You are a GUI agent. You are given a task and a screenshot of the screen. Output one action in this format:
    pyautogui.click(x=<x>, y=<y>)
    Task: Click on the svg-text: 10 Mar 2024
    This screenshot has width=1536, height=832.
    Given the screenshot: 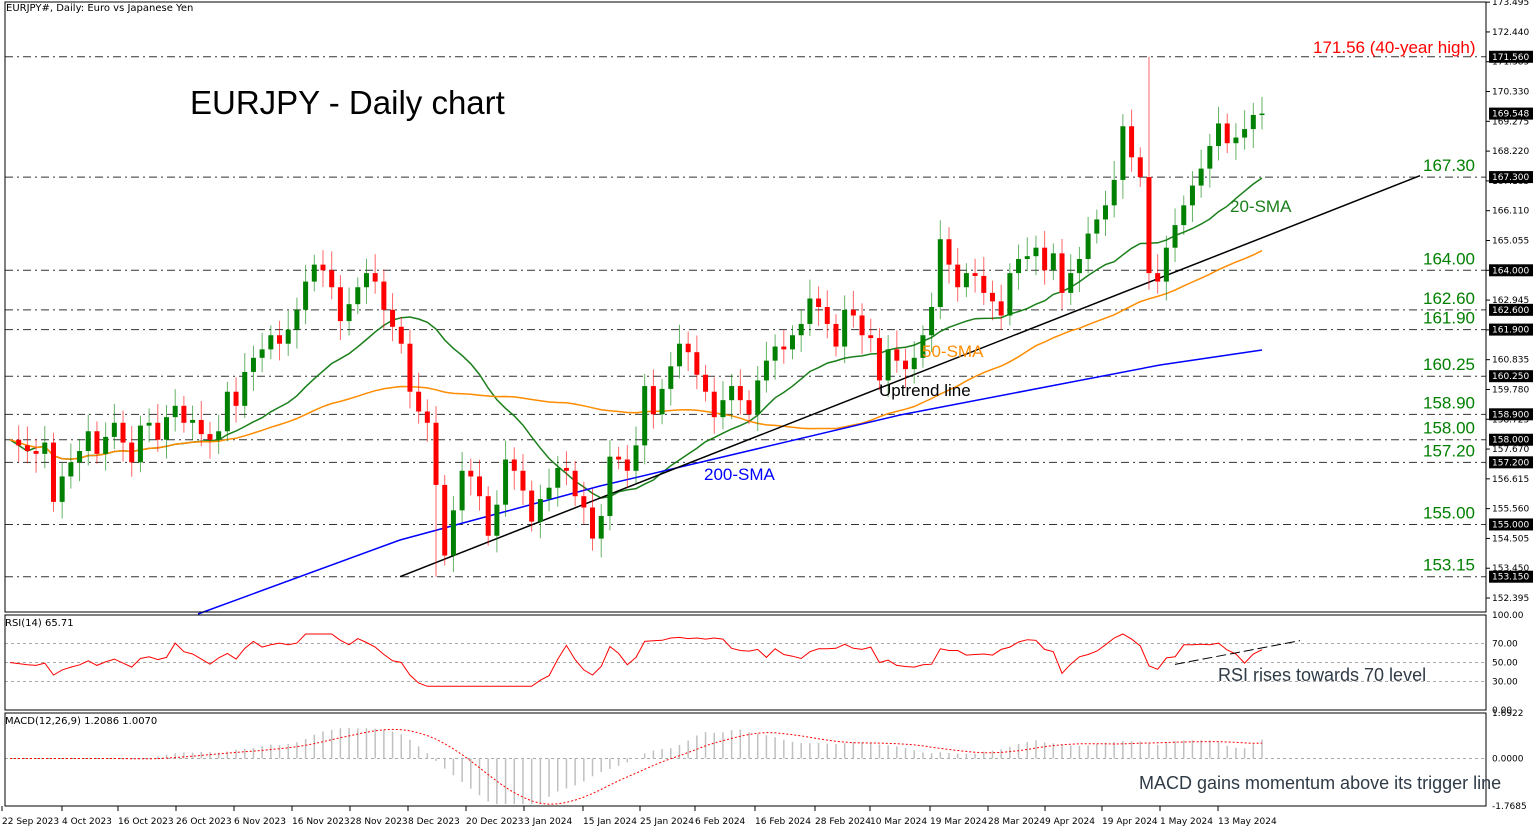 What is the action you would take?
    pyautogui.click(x=898, y=822)
    